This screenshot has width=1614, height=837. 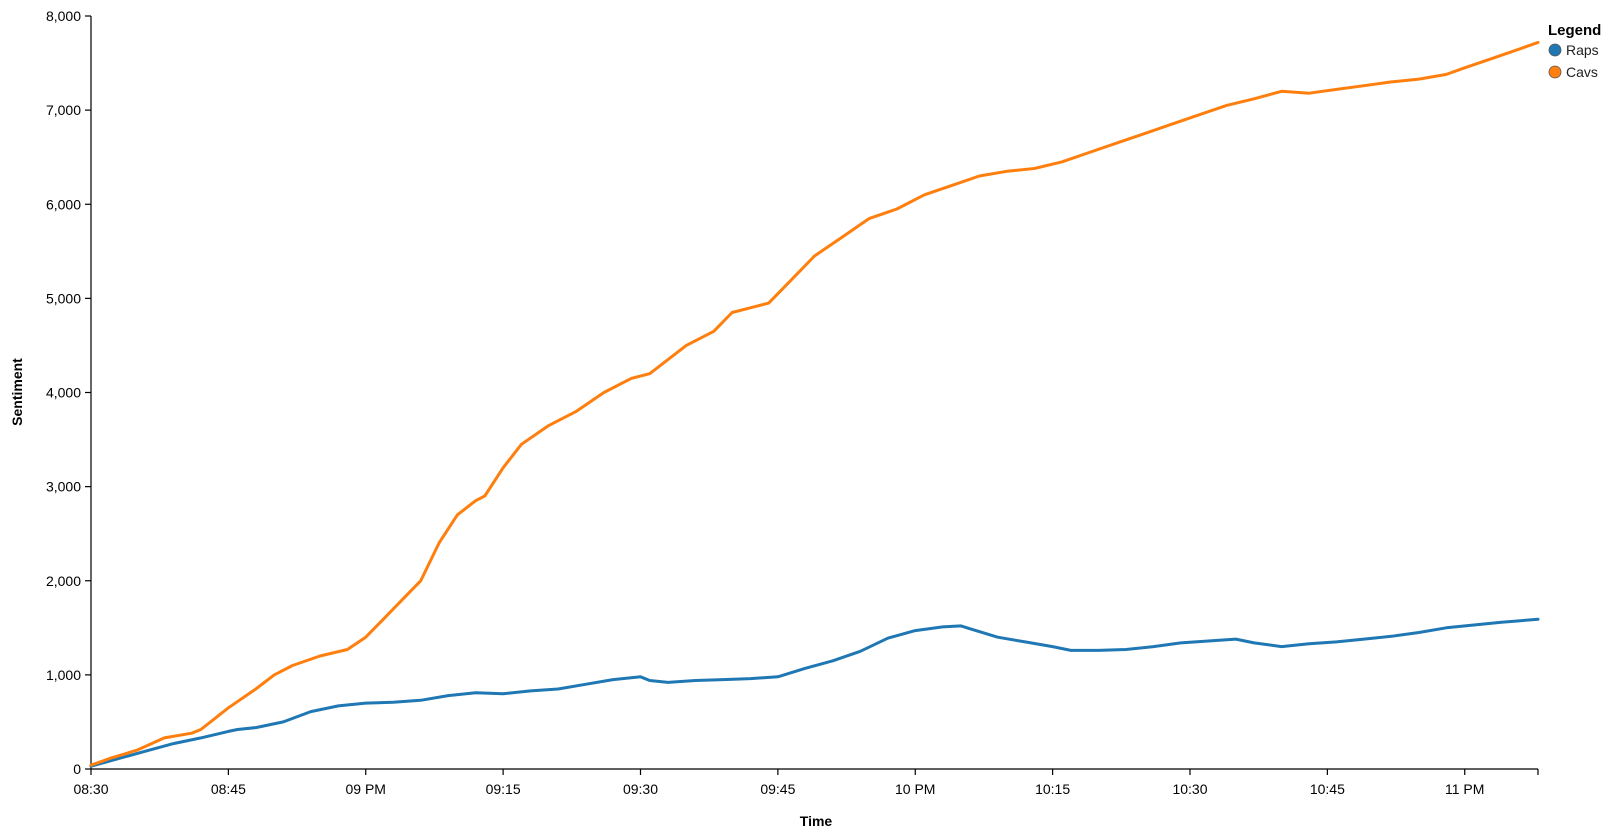 I want to click on x-tick-label: 10:30, so click(x=1189, y=789).